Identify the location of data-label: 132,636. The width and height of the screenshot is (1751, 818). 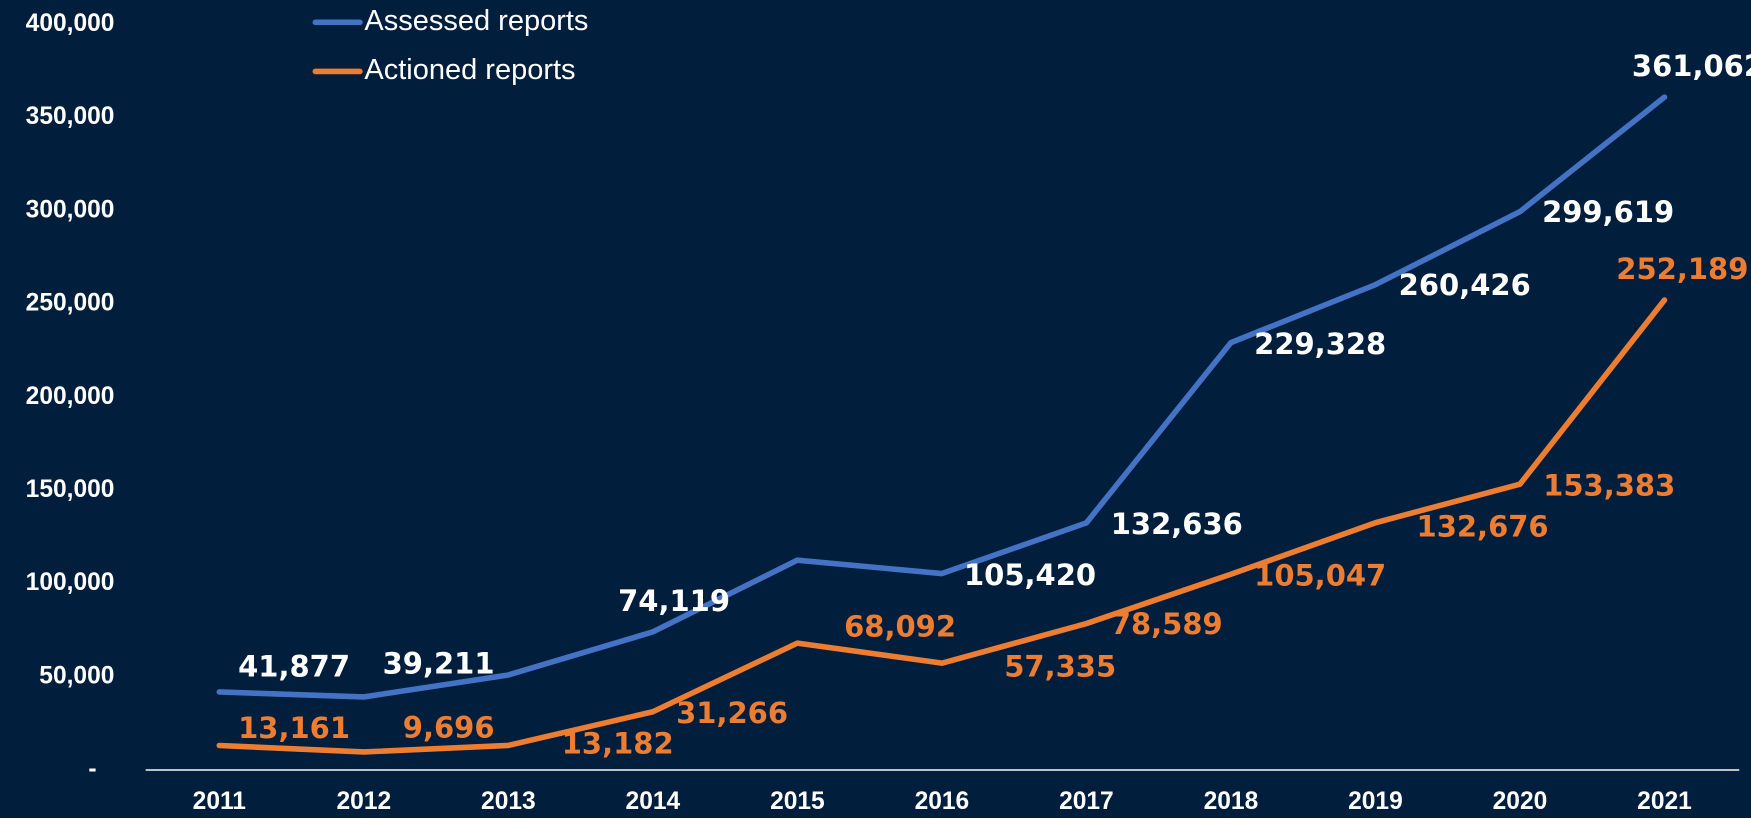
(1177, 524).